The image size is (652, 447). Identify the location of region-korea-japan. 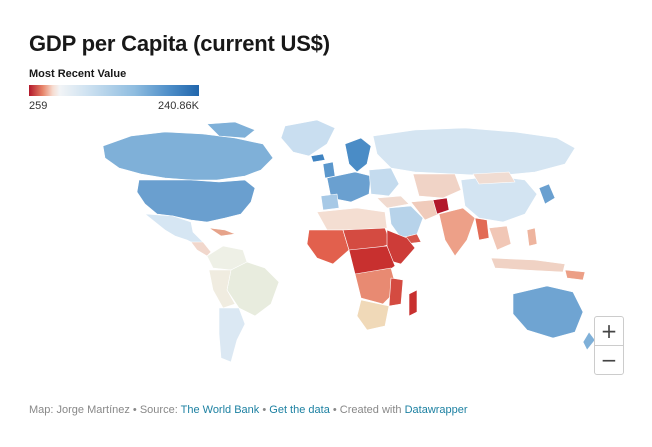
(547, 194).